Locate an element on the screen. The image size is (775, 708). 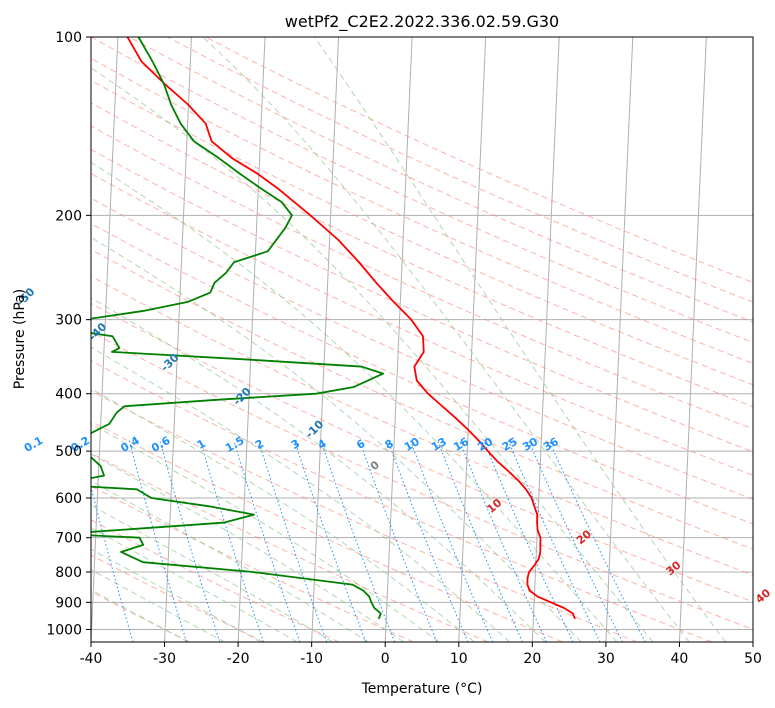
moist-adiabat-label: 10 is located at coordinates (494, 506).